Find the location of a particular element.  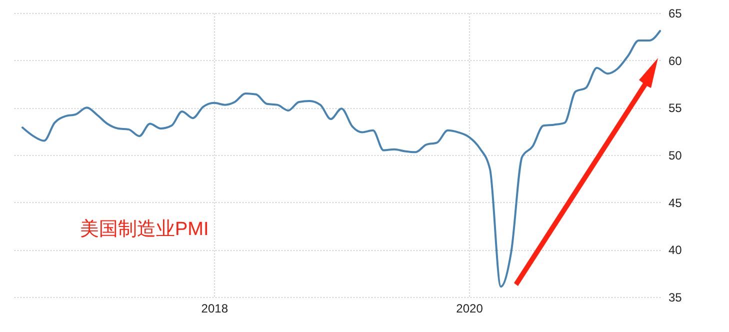

annotation: 美国制造业PMI is located at coordinates (144, 229).